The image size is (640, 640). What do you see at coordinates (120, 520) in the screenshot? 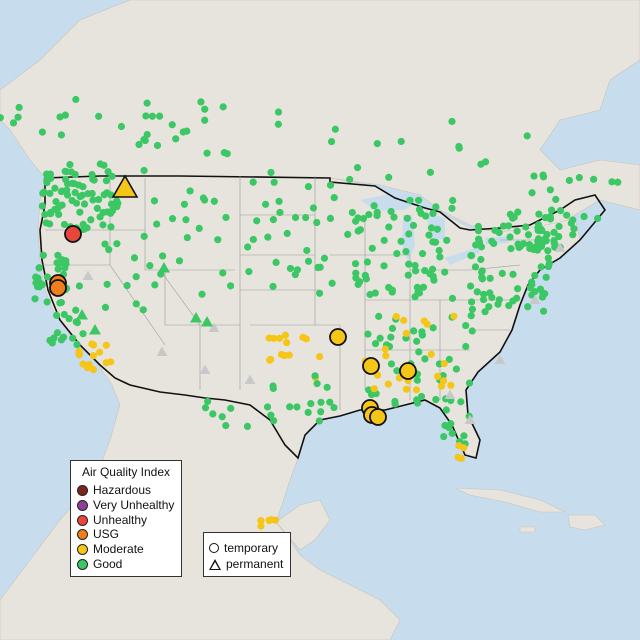
I see `legend-label: Unhealthy` at bounding box center [120, 520].